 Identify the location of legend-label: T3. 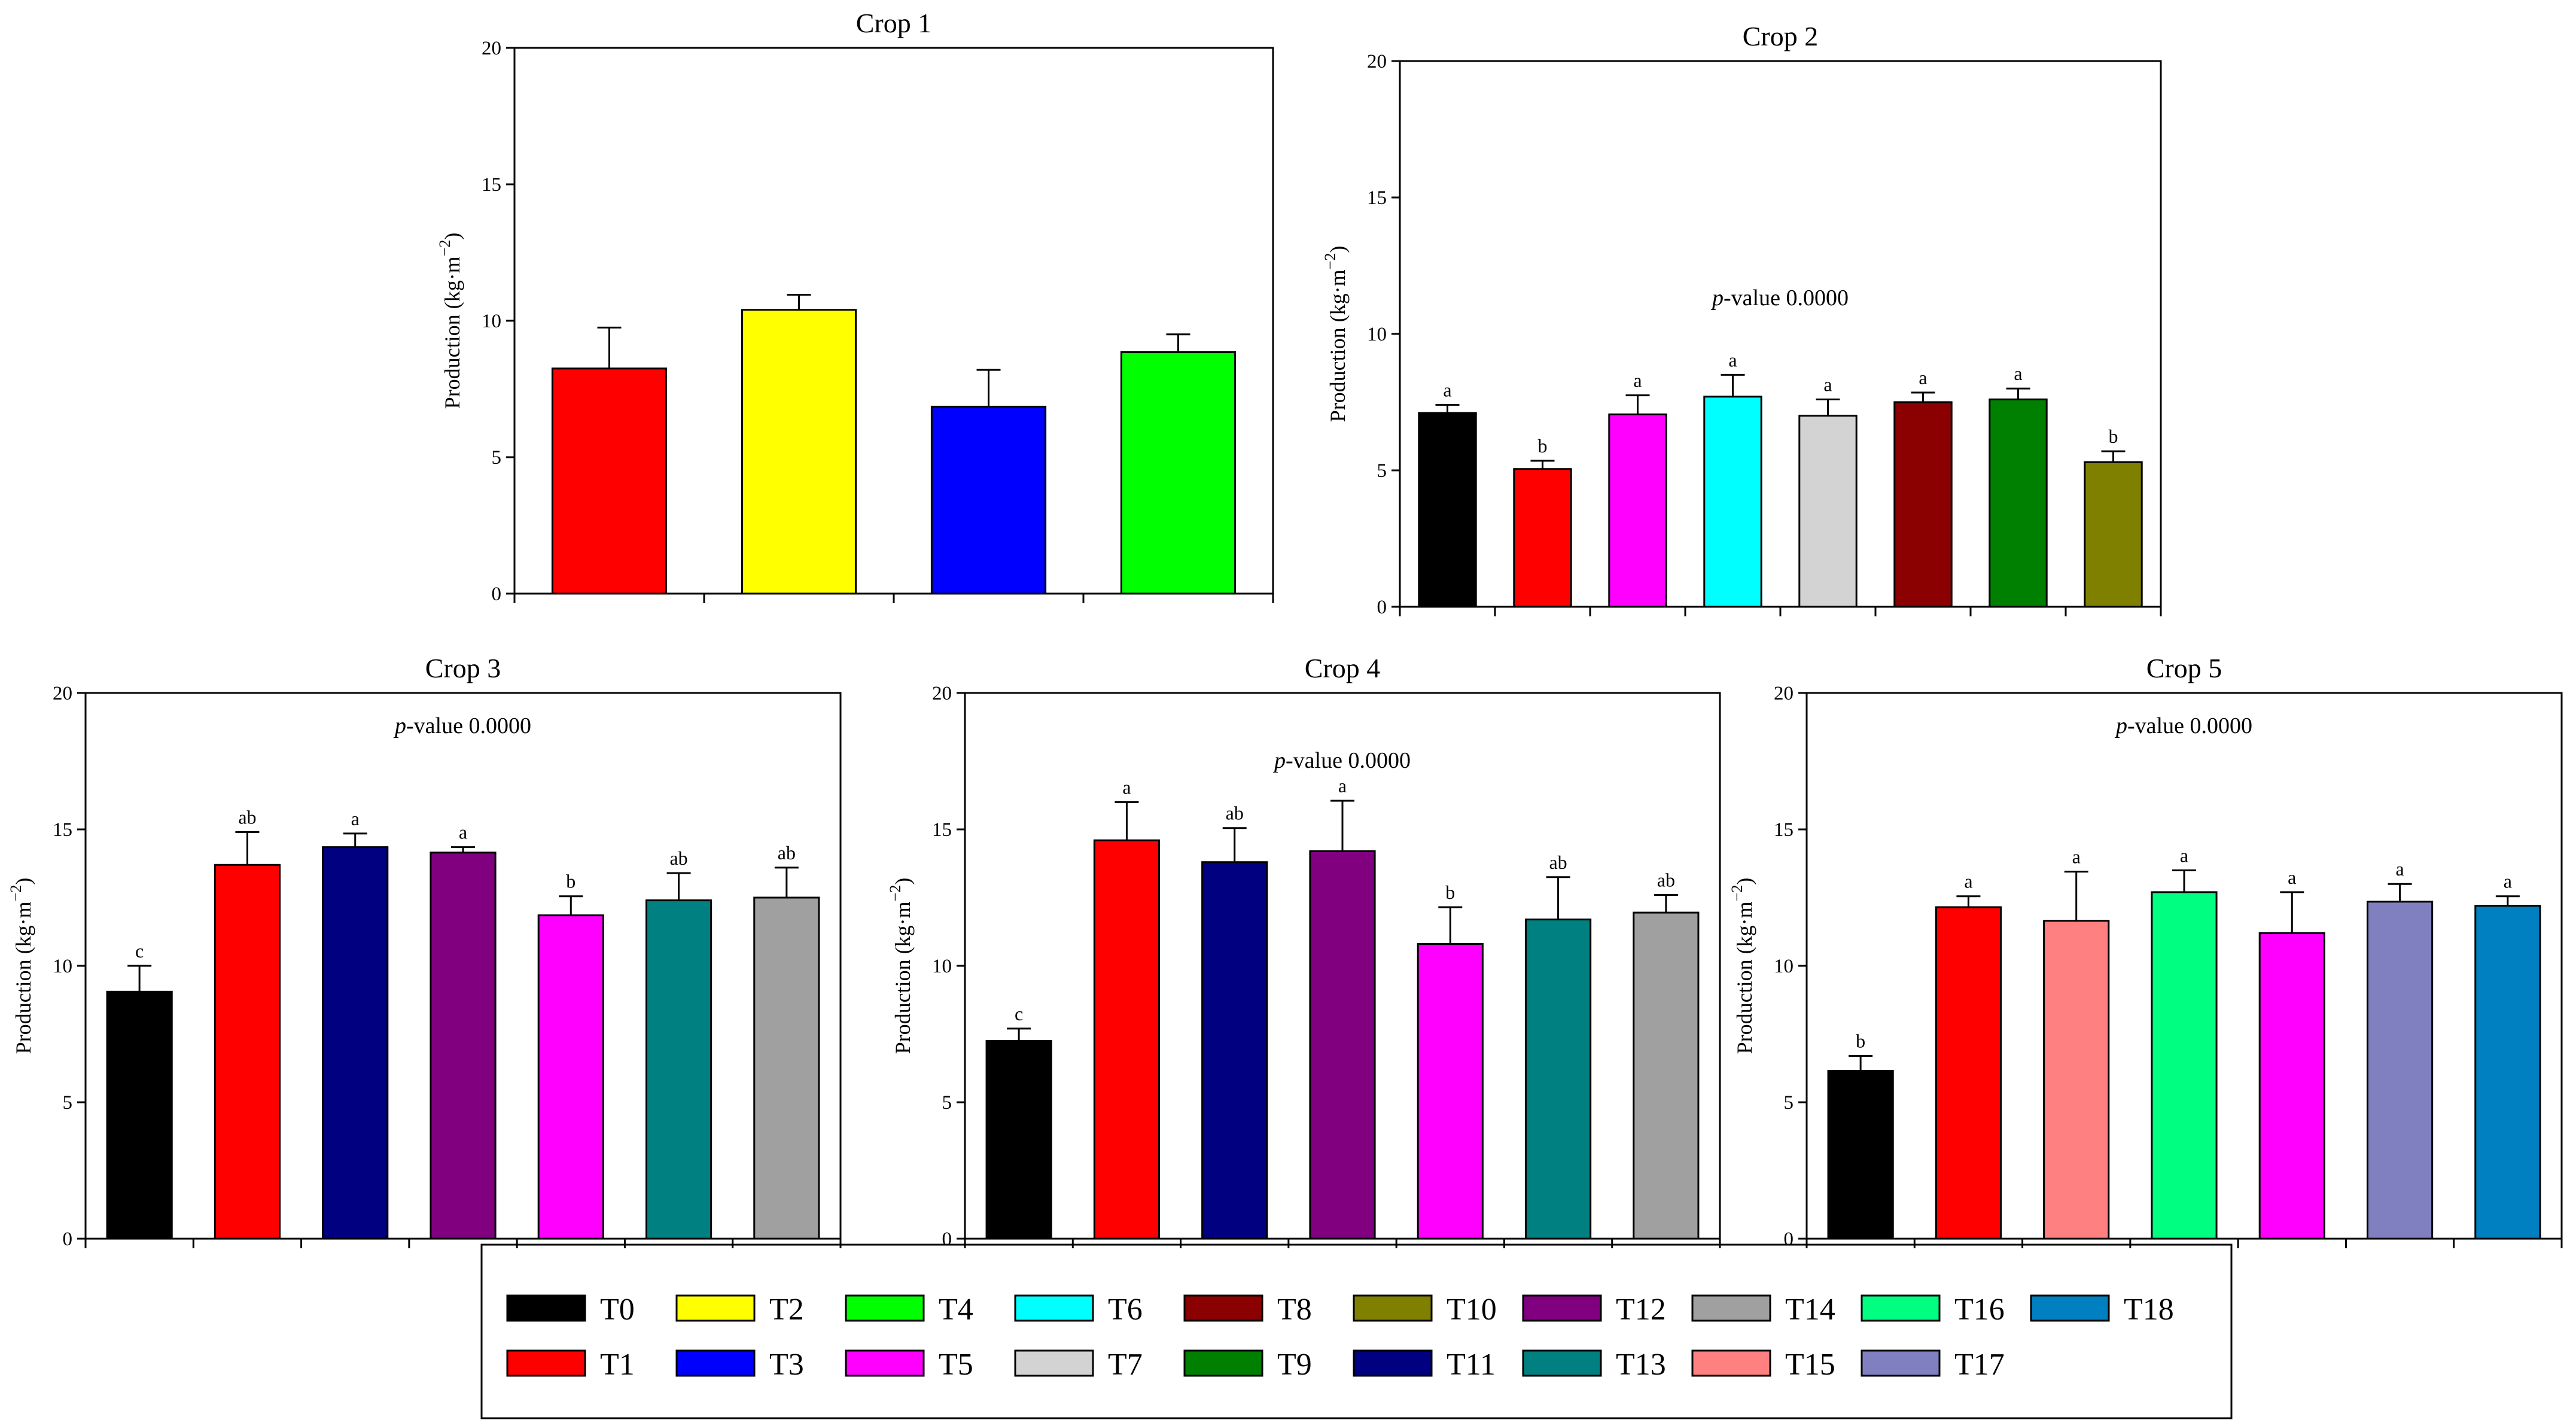
(786, 1365).